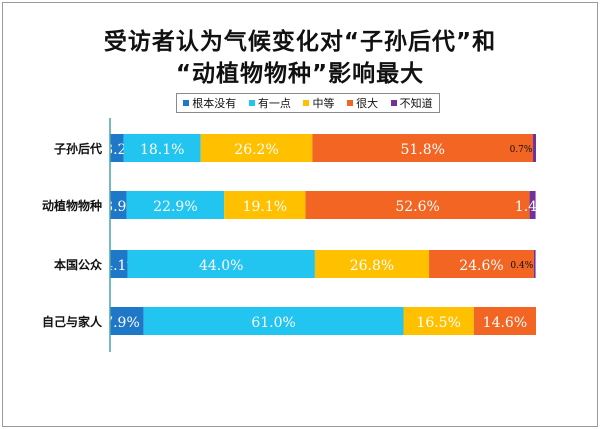 Image resolution: width=600 pixels, height=429 pixels. Describe the element at coordinates (72, 205) in the screenshot. I see `category-label: 动植物物种` at that location.